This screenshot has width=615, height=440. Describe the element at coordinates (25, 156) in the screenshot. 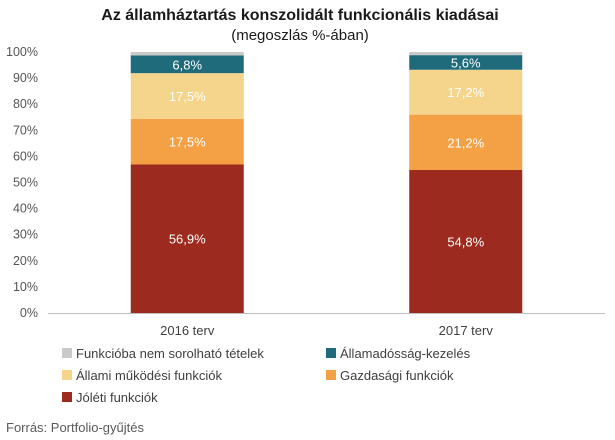

I see `y-tick-label: 60%` at that location.